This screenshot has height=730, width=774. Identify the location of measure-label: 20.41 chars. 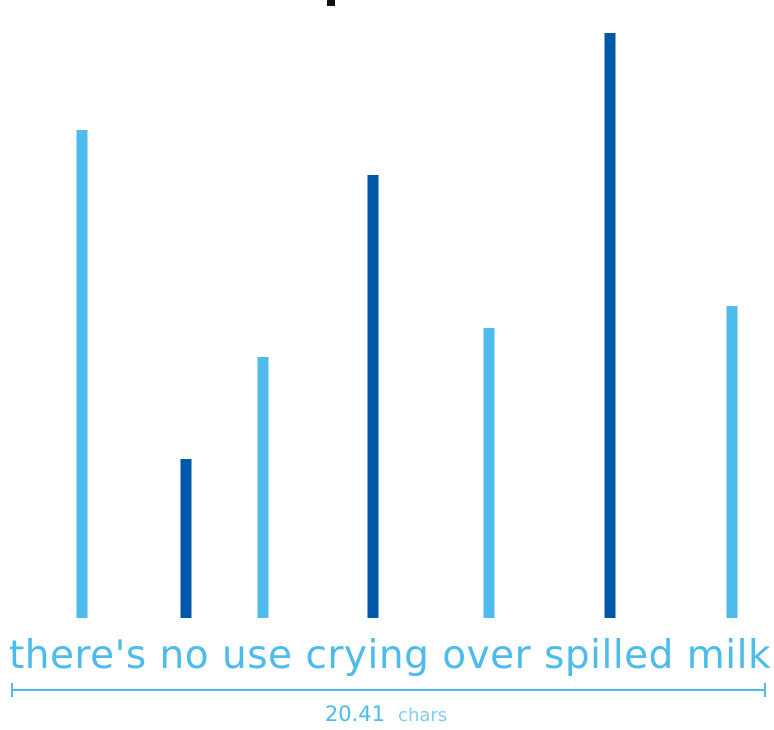
(386, 714).